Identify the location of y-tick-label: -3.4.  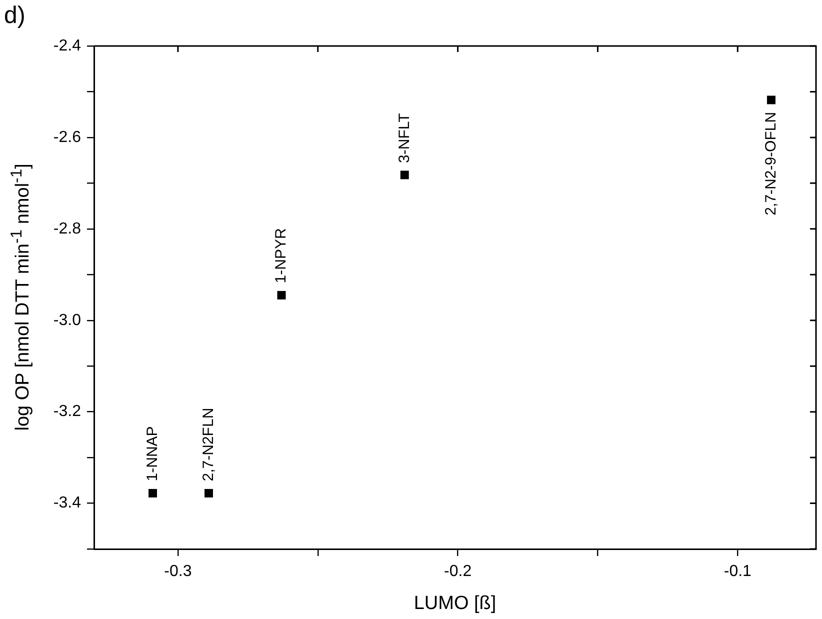
(67, 503).